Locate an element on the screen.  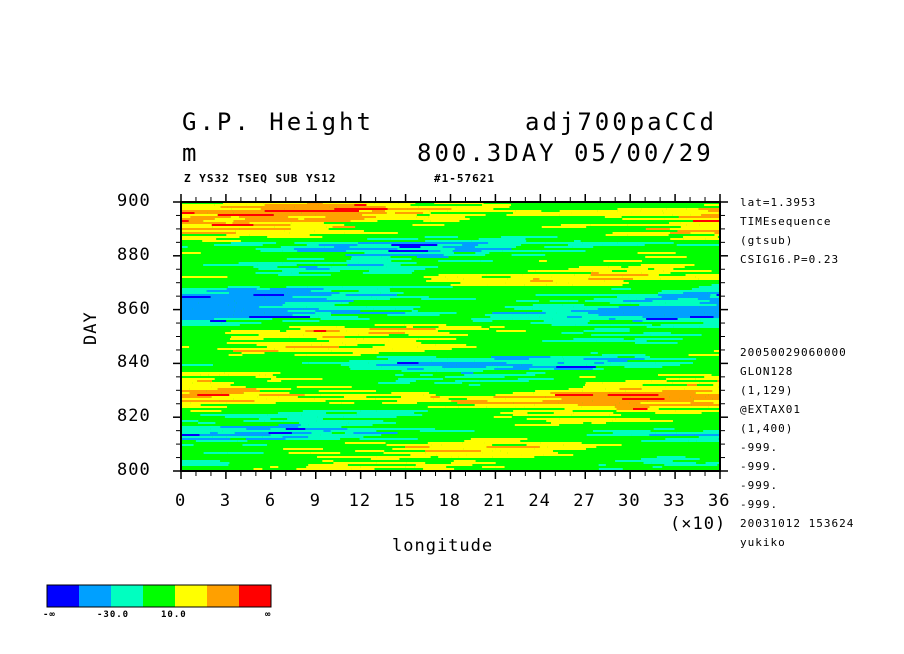
x-tick-label: 30 is located at coordinates (629, 501).